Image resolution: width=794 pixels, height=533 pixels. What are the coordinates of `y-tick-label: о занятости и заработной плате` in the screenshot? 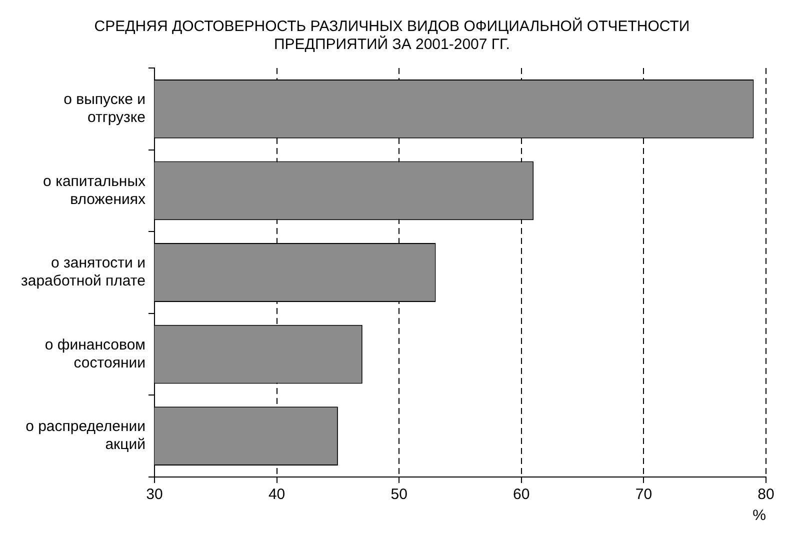 It's located at (83, 272).